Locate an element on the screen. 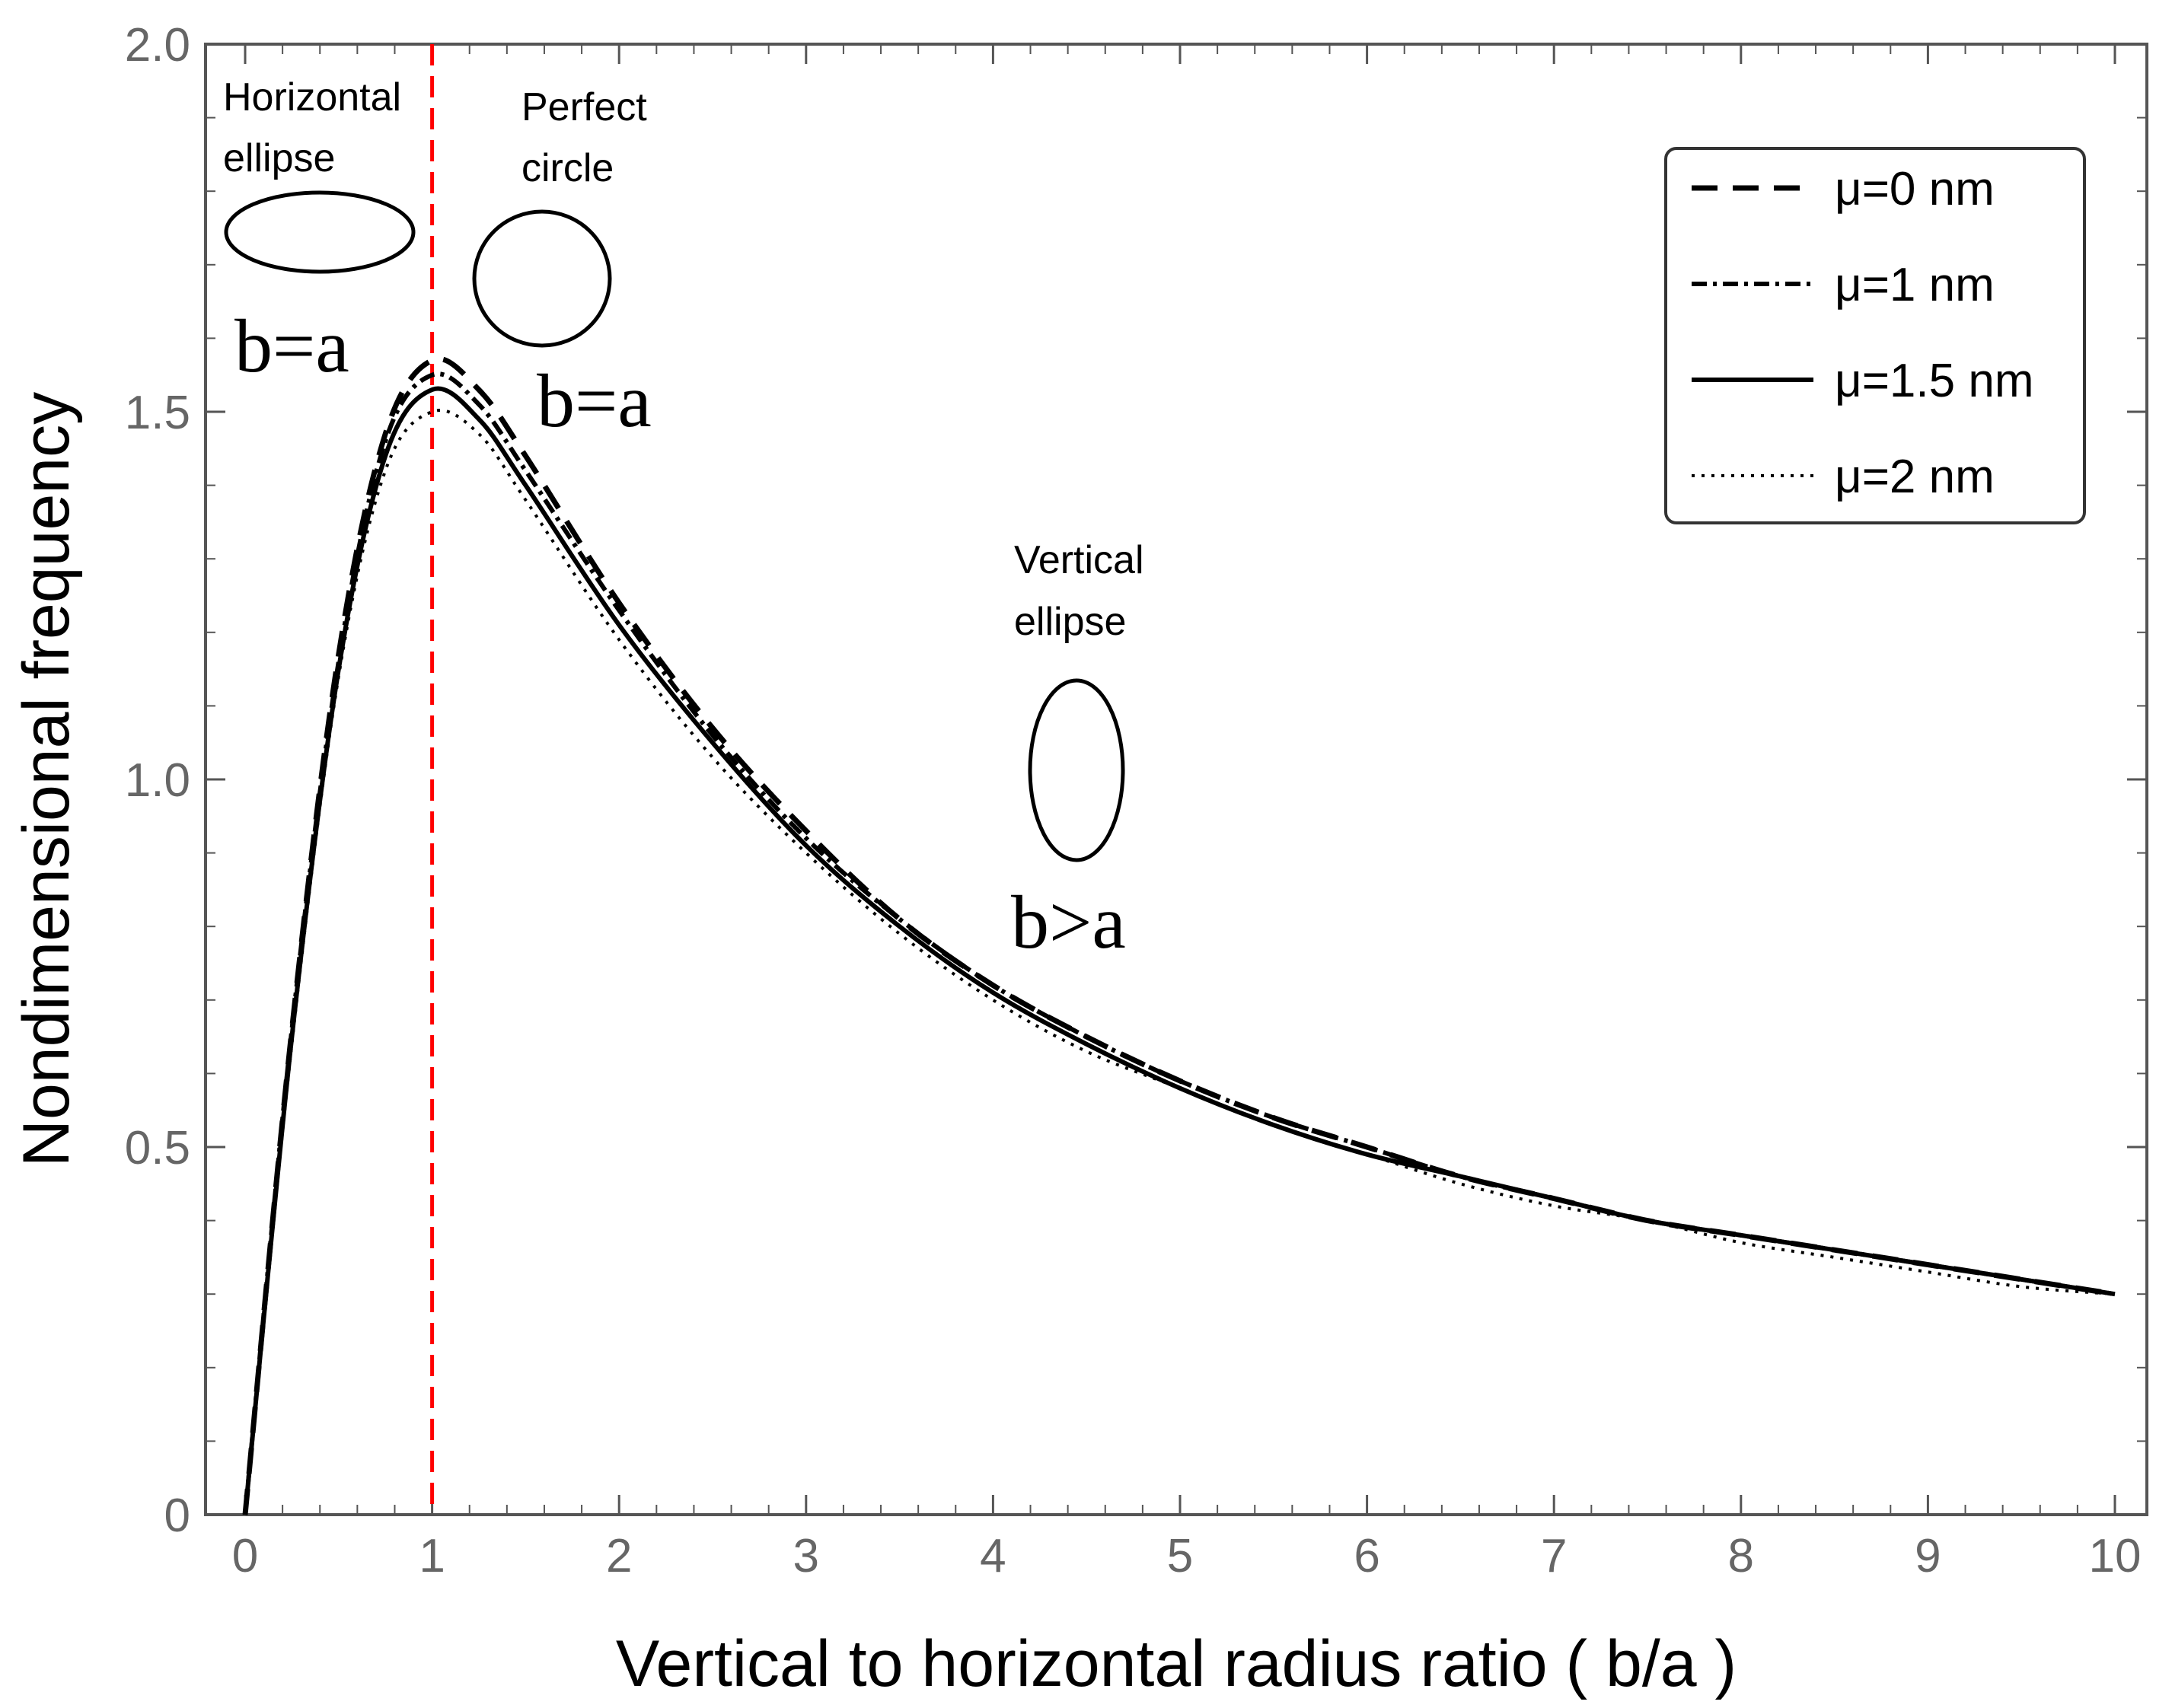 The width and height of the screenshot is (2172, 1708). legend-label-3: μ=2 nm is located at coordinates (1915, 477).